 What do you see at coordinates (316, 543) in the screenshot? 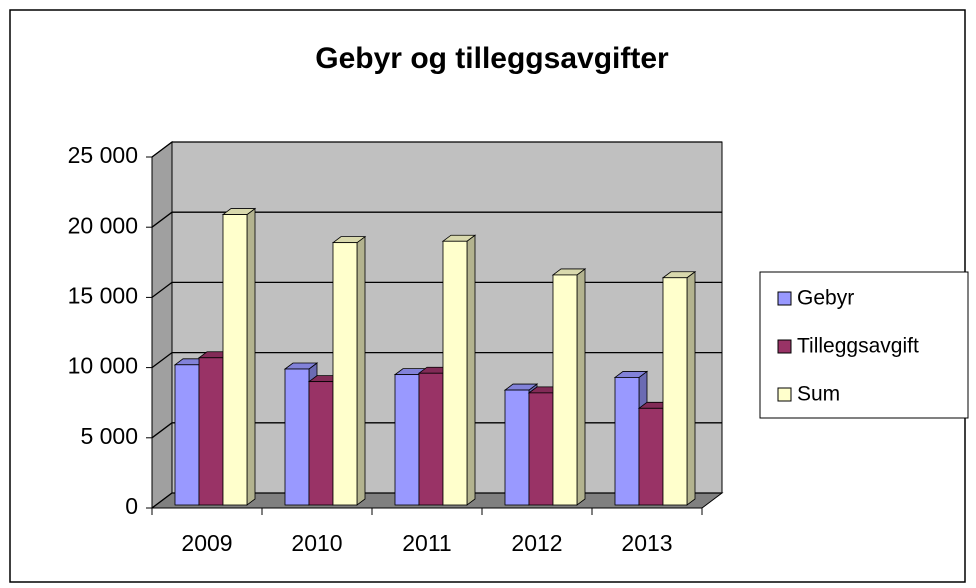
I see `x-tick-label: 2010` at bounding box center [316, 543].